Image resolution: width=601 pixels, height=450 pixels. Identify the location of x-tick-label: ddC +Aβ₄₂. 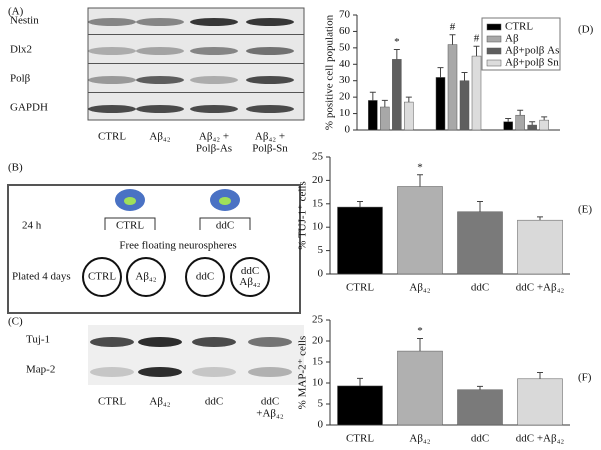
(540, 439).